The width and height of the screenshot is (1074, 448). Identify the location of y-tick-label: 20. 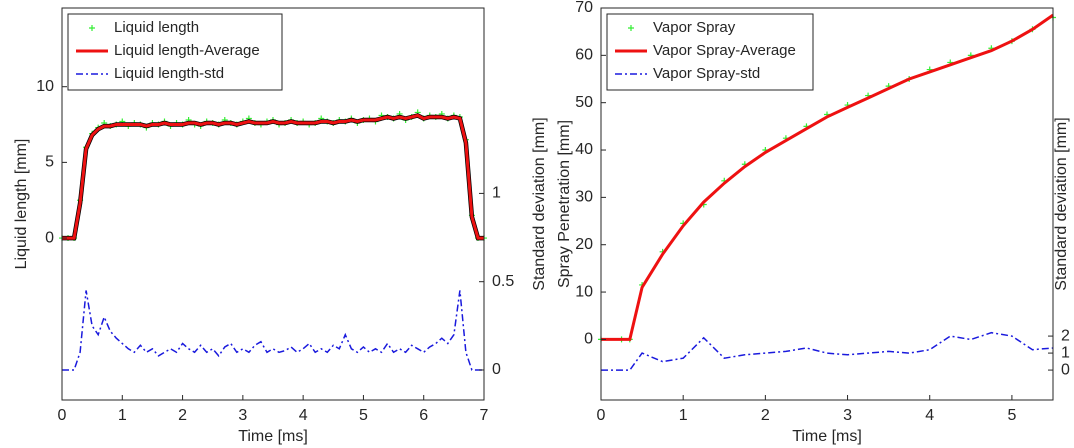
(584, 244).